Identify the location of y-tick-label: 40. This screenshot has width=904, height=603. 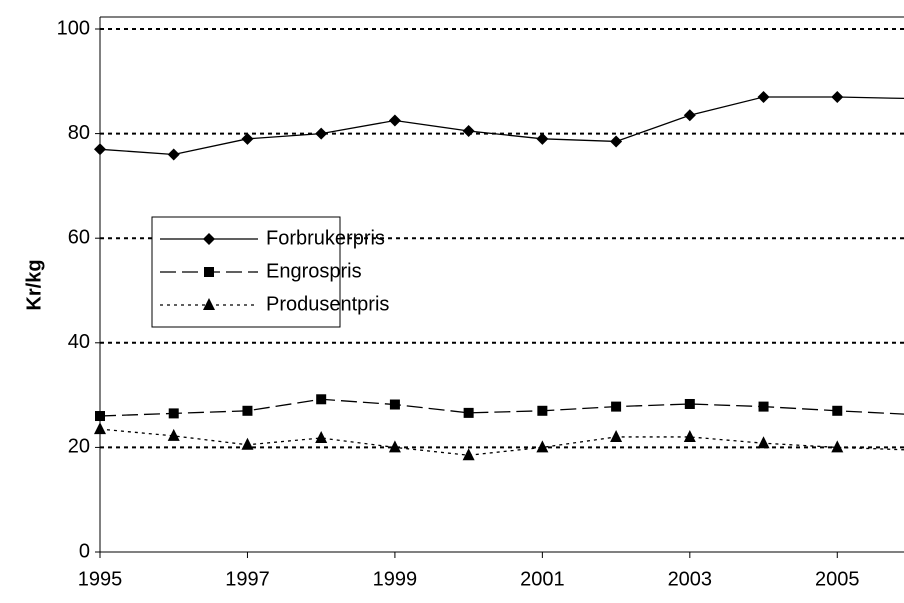
(79, 342).